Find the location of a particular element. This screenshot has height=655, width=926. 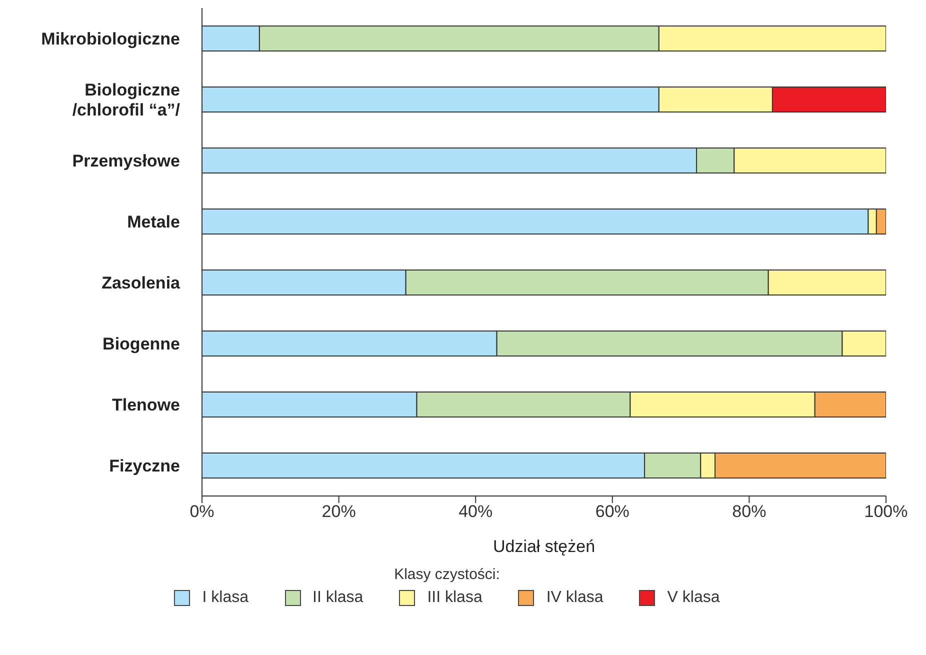

y-tick-label: Mikrobiologiczne is located at coordinates (110, 38).